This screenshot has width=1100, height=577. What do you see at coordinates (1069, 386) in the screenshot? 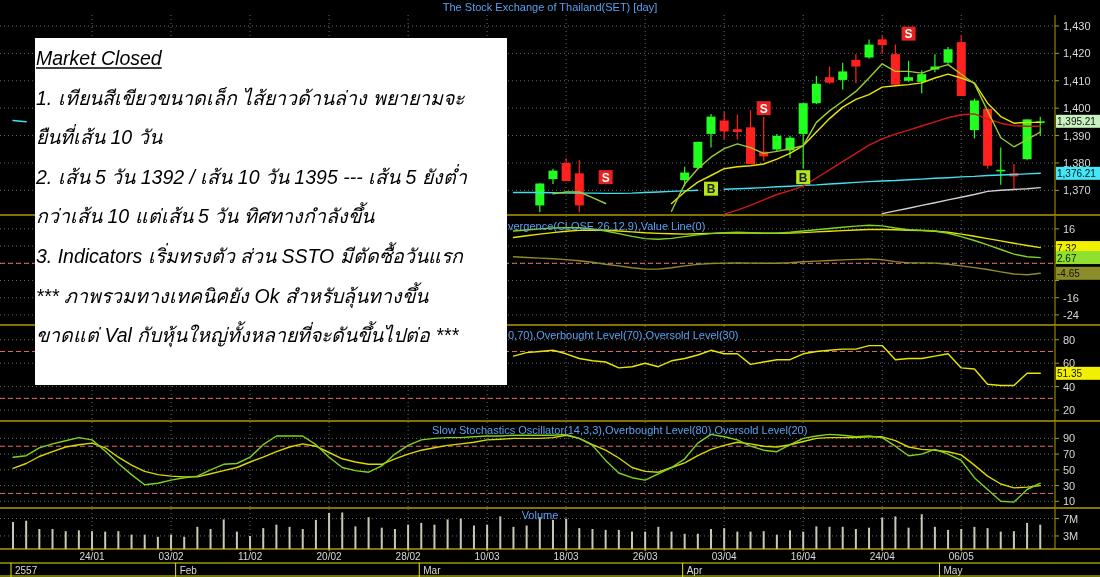
I see `y-tick-label: 40` at bounding box center [1069, 386].